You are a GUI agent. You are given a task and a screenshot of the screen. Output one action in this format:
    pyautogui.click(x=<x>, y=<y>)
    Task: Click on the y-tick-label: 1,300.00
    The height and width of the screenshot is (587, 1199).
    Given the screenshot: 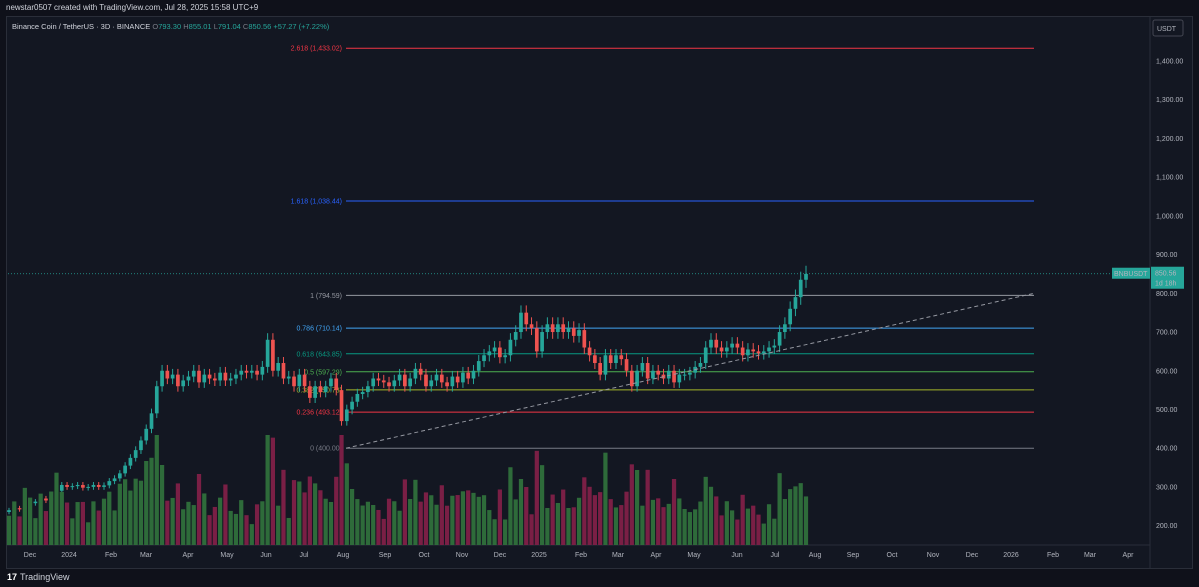 What is the action you would take?
    pyautogui.click(x=1169, y=100)
    